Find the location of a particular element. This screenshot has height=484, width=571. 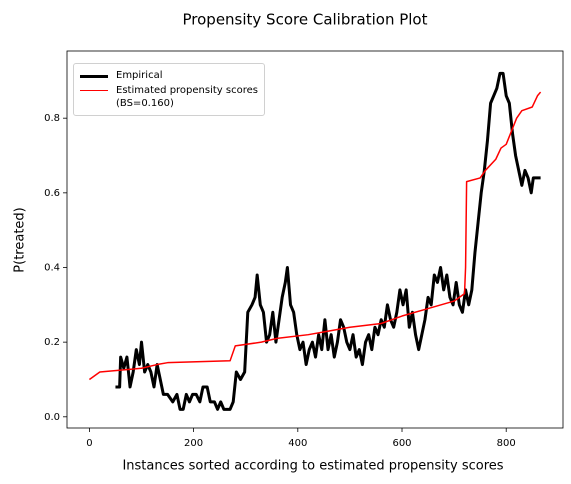

legend-entry: Estimated propensity scores (BS=0.160) is located at coordinates (169, 97).